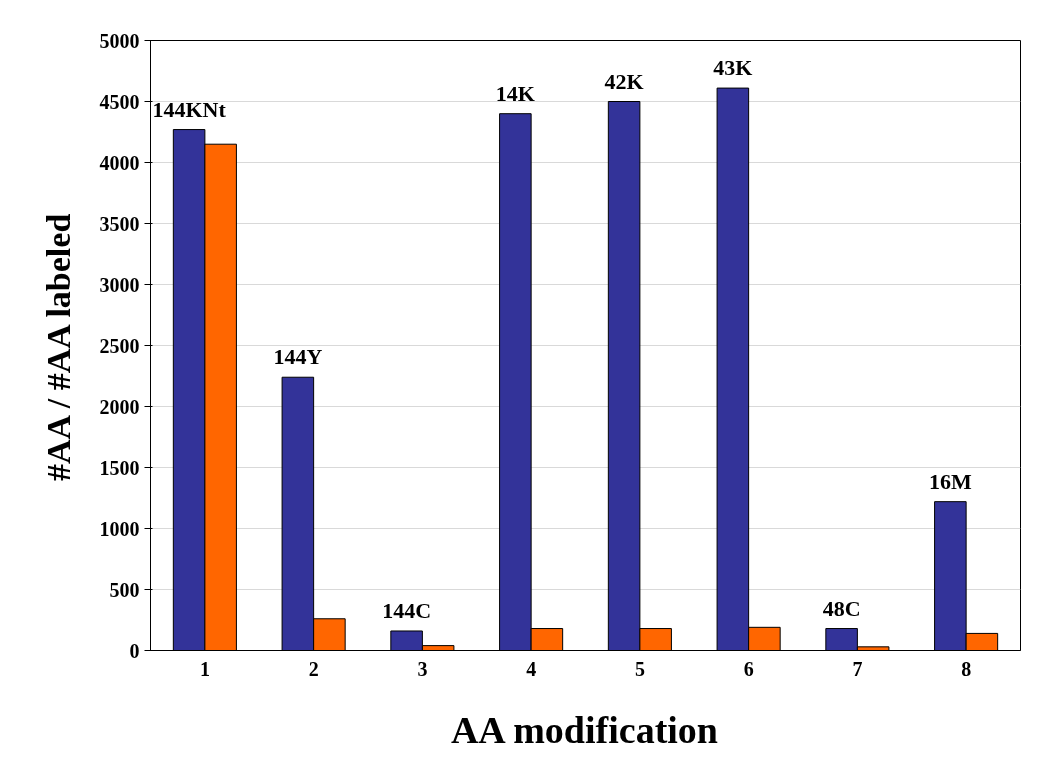  I want to click on y-tick-label: 3000, so click(119, 284).